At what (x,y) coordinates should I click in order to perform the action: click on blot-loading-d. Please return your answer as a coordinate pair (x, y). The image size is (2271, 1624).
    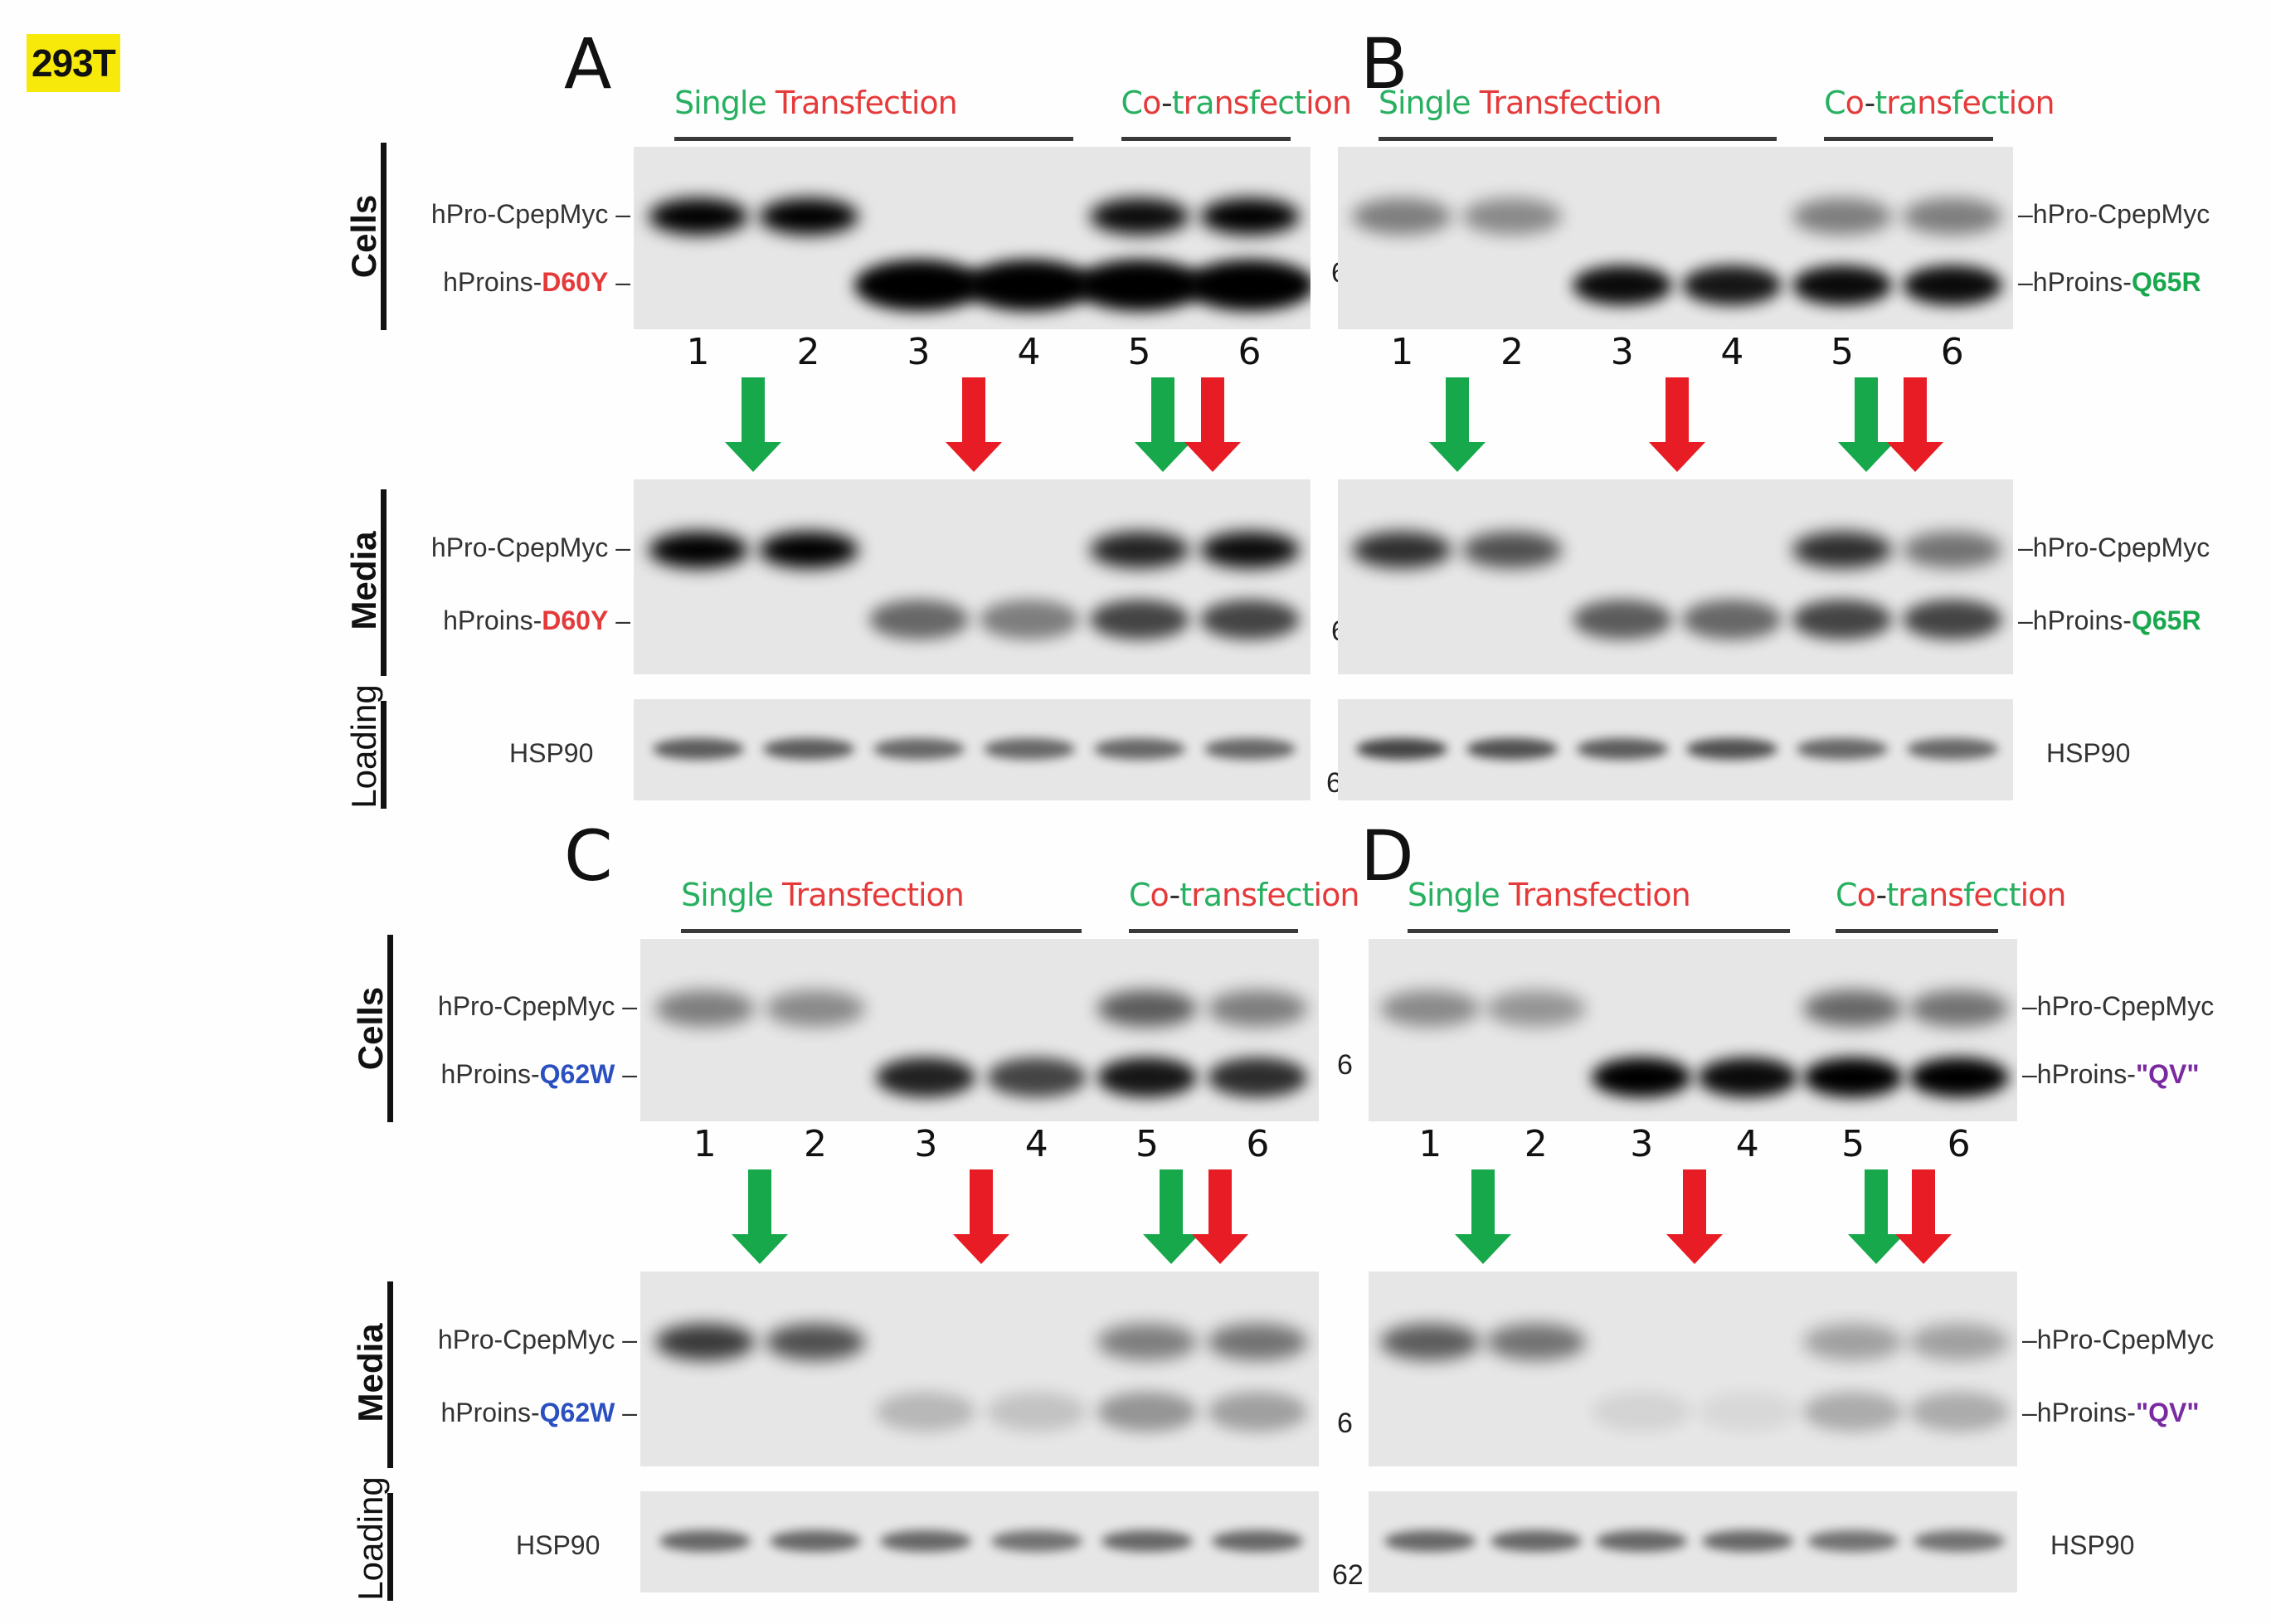
    Looking at the image, I should click on (1693, 1541).